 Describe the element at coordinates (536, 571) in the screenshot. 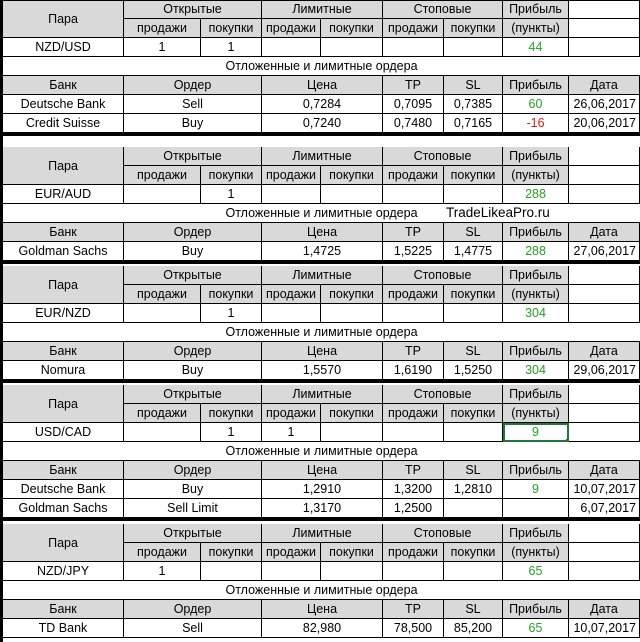

I see `pair-profit-value: 65` at that location.